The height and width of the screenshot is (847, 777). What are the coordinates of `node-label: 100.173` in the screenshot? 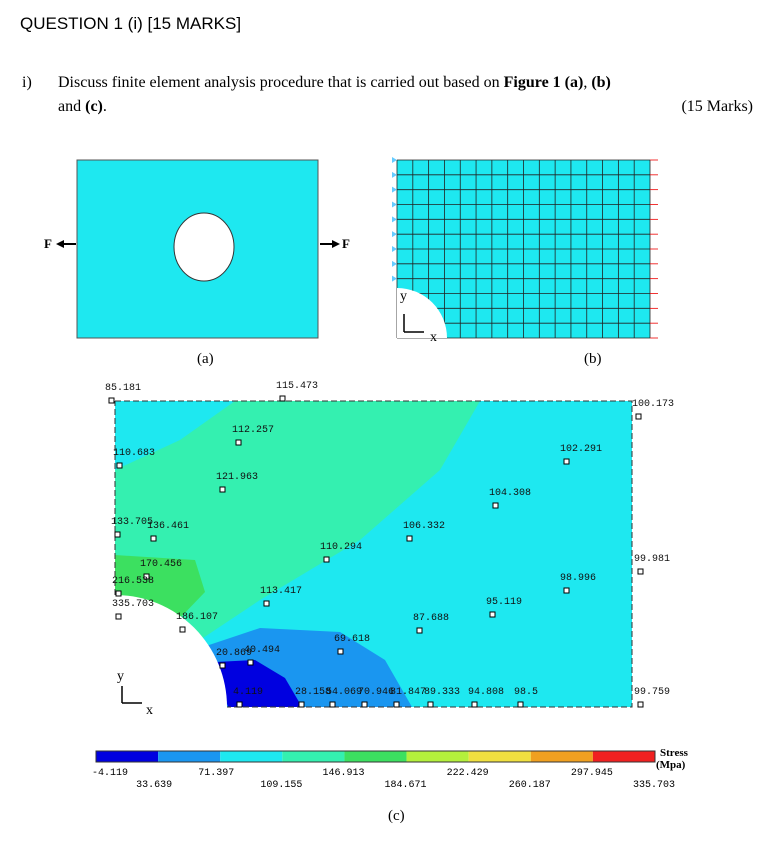 It's located at (653, 404).